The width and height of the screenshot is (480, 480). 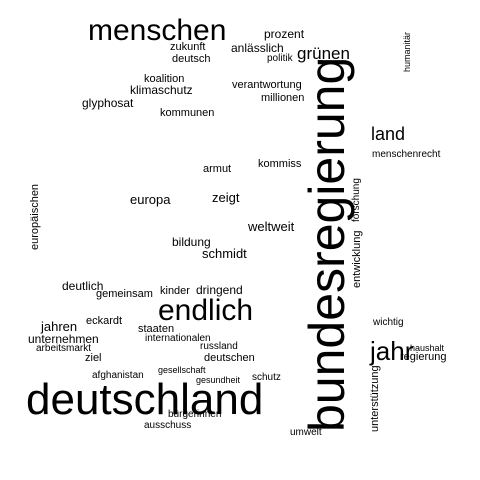 What do you see at coordinates (229, 358) in the screenshot?
I see `word-deutschen: deutschen` at bounding box center [229, 358].